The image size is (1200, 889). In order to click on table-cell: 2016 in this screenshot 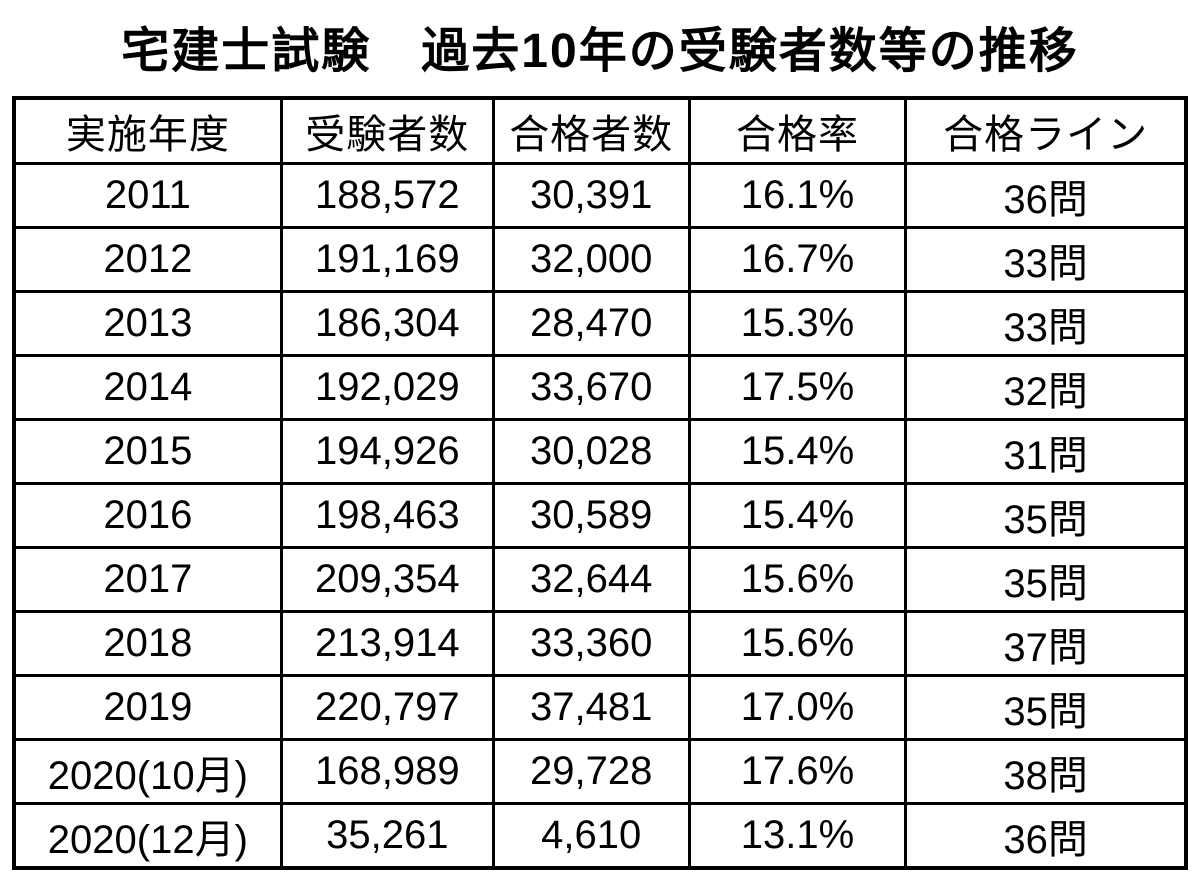, I will do `click(147, 515)`.